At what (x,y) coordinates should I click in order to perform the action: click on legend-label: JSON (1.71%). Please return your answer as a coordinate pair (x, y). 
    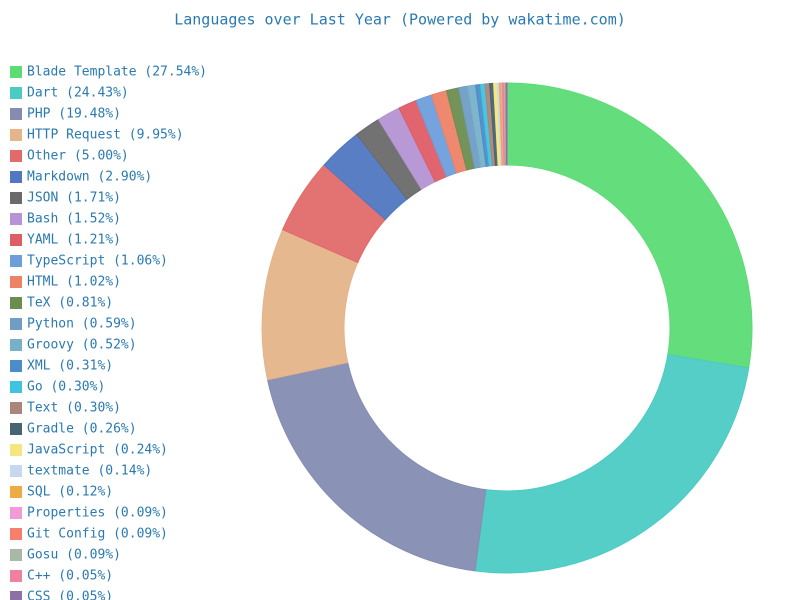
    Looking at the image, I should click on (74, 198).